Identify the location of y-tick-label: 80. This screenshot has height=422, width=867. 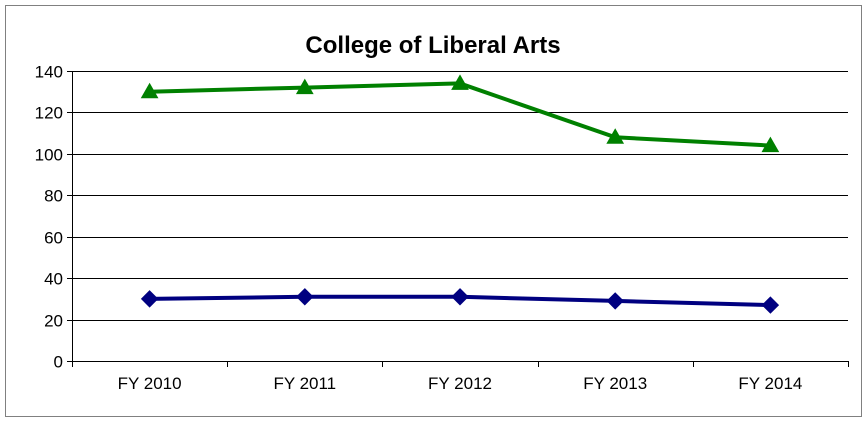
(53, 196).